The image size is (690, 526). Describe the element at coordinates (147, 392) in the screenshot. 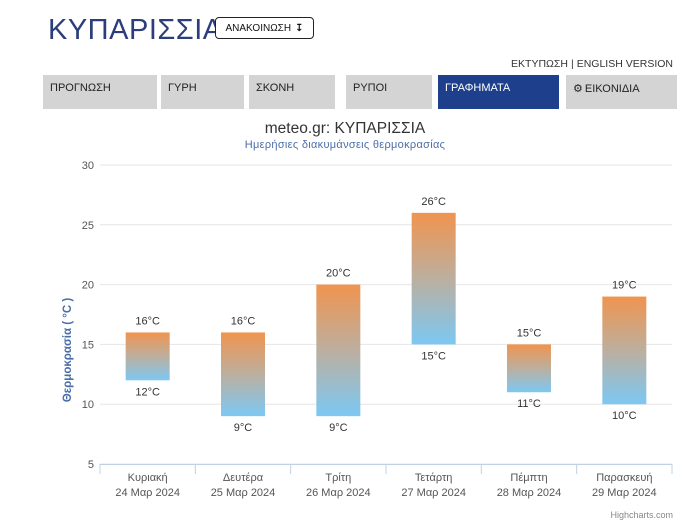

I see `low-temp-label: 12°C` at that location.